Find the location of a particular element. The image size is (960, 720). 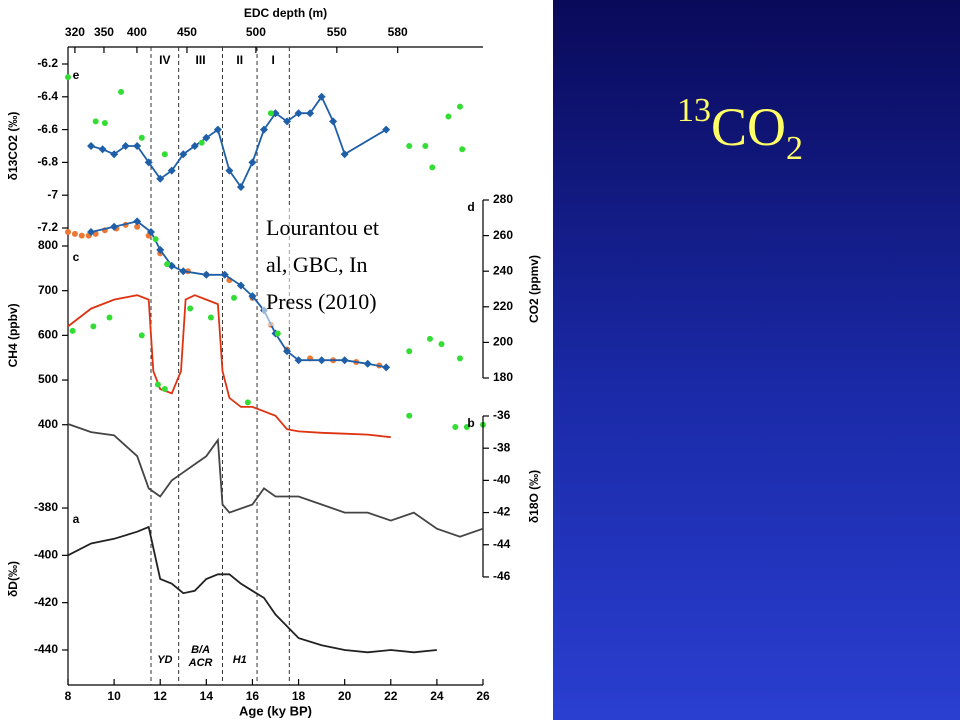

x2-tick-label: 350 is located at coordinates (104, 32).